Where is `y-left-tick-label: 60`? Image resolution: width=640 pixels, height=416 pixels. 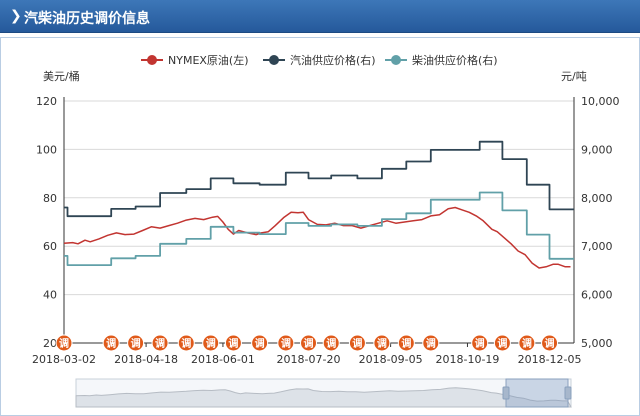
y-left-tick-label: 60 is located at coordinates (50, 246).